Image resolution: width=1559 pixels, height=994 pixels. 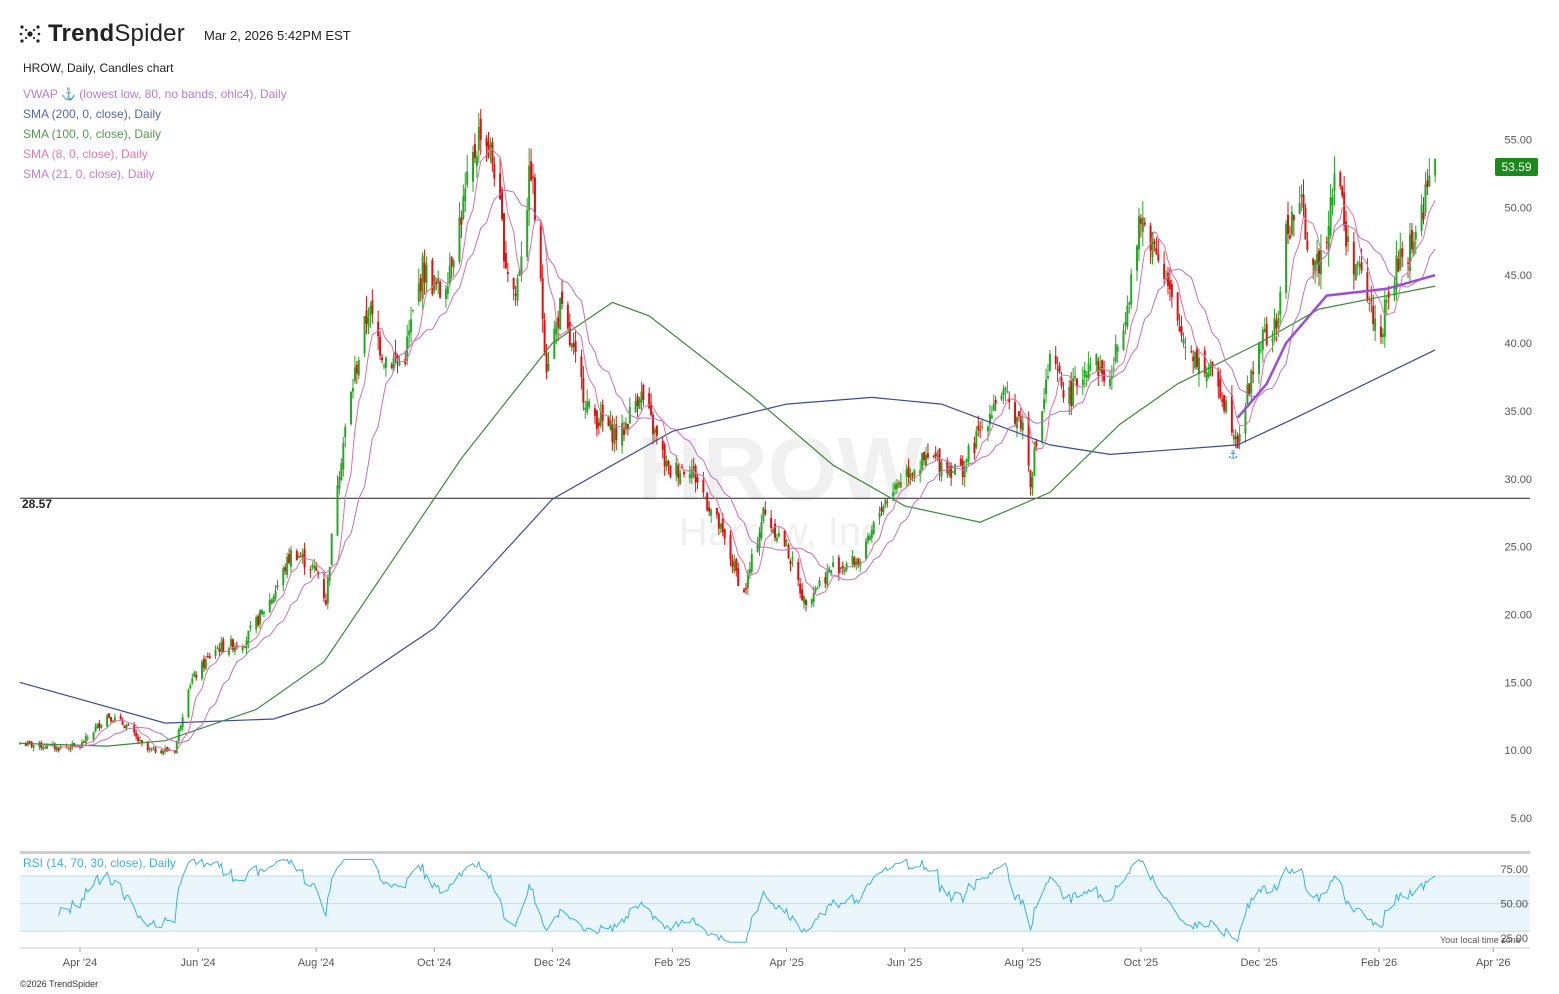 What do you see at coordinates (1521, 819) in the screenshot?
I see `y-tick-label: 5.00` at bounding box center [1521, 819].